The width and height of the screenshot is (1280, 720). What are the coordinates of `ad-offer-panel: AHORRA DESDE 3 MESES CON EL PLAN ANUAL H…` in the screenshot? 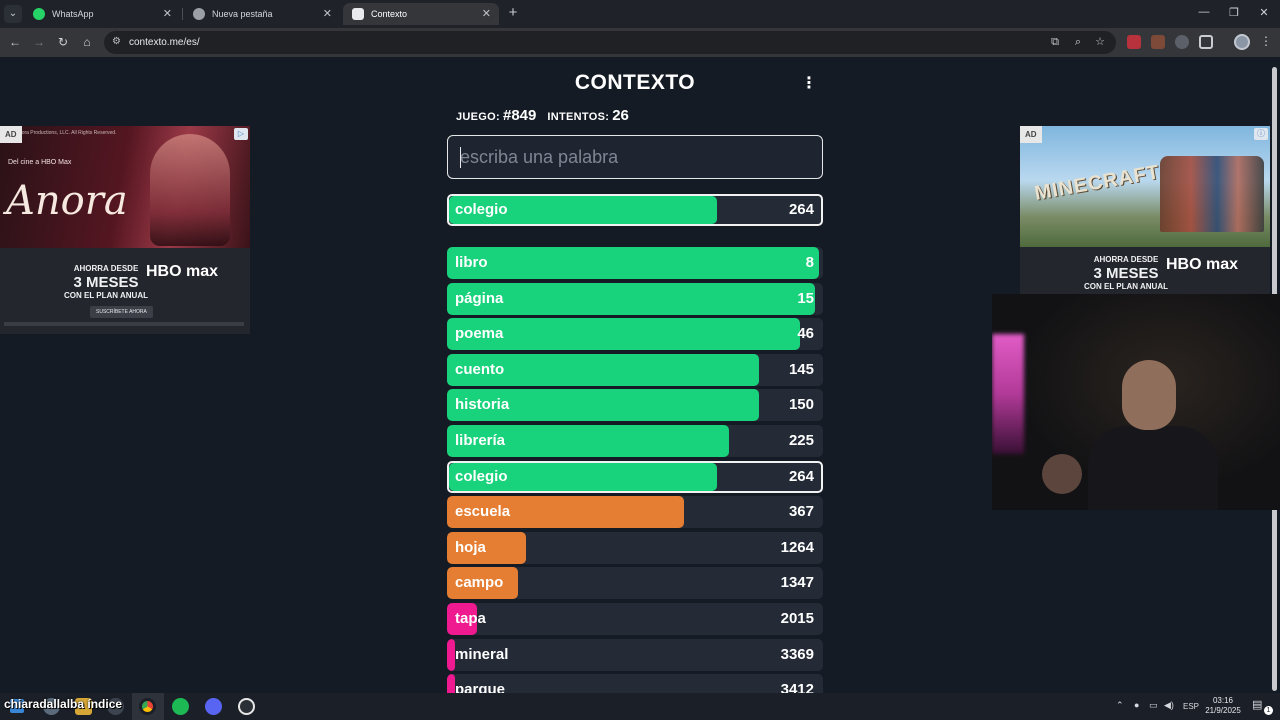 It's located at (125, 291).